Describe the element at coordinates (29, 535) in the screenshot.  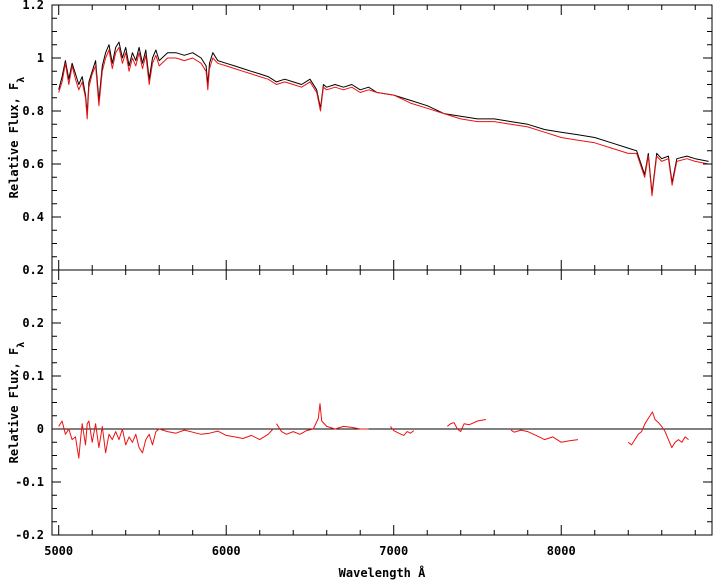
I see `y-tick-label: -0.2` at that location.